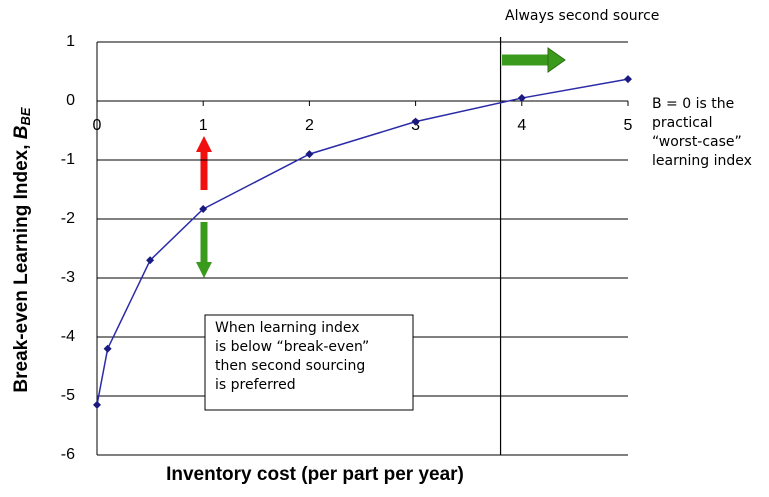  Describe the element at coordinates (287, 328) in the screenshot. I see `note-text: When learning index` at that location.